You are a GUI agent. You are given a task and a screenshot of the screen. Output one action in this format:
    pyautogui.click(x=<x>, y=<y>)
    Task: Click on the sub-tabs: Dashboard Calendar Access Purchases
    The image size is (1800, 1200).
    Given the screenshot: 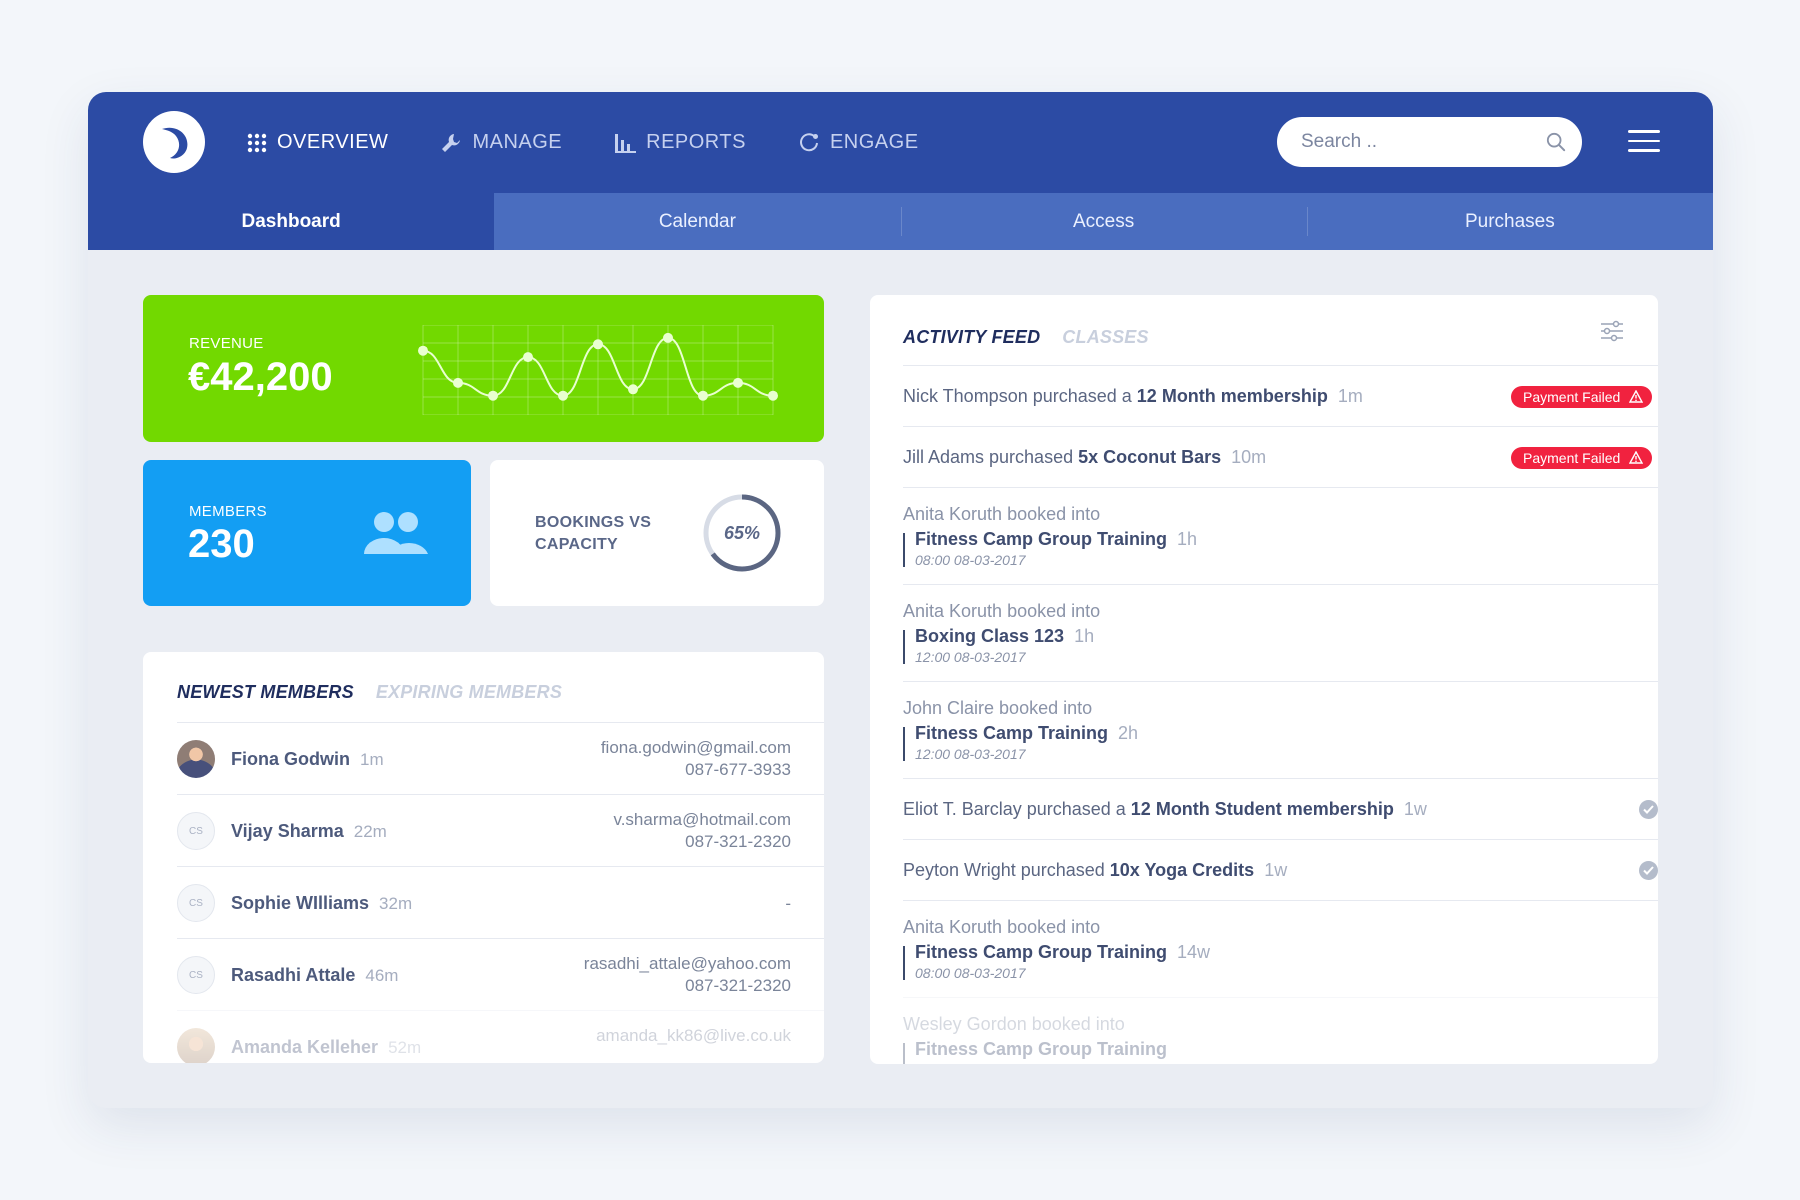 What is the action you would take?
    pyautogui.click(x=900, y=221)
    